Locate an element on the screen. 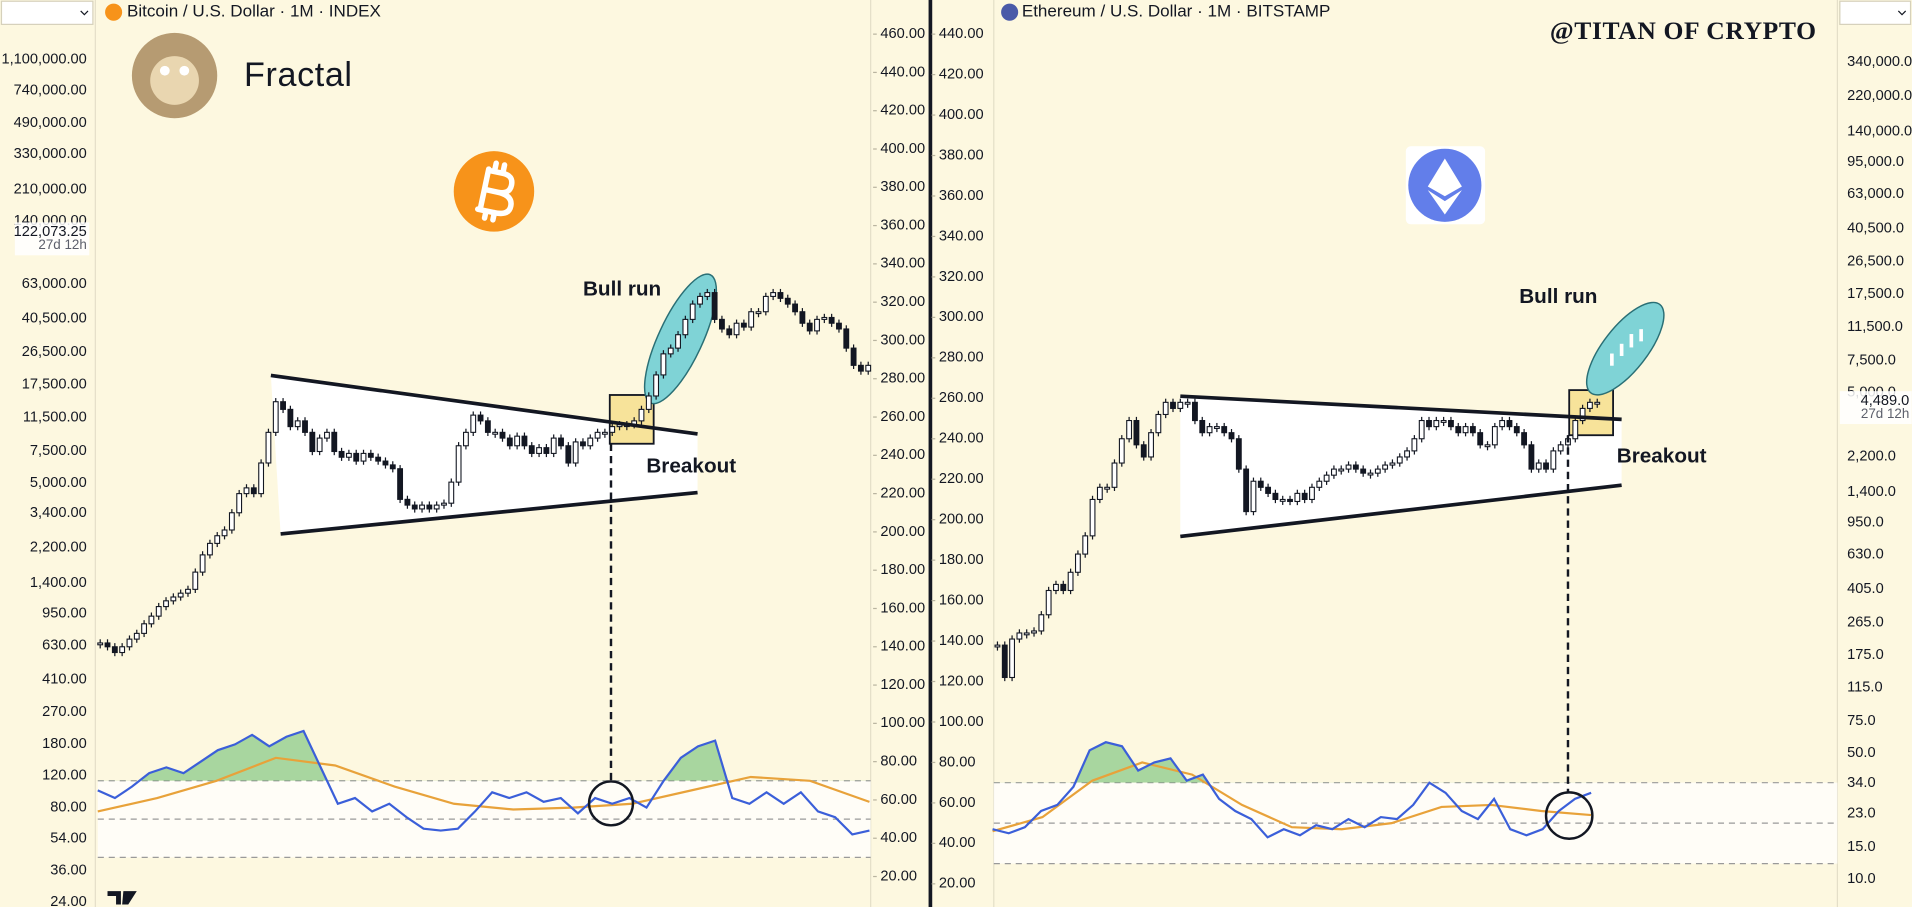 This screenshot has width=1912, height=907. y2-tick-label: 26,500.00 is located at coordinates (54, 352).